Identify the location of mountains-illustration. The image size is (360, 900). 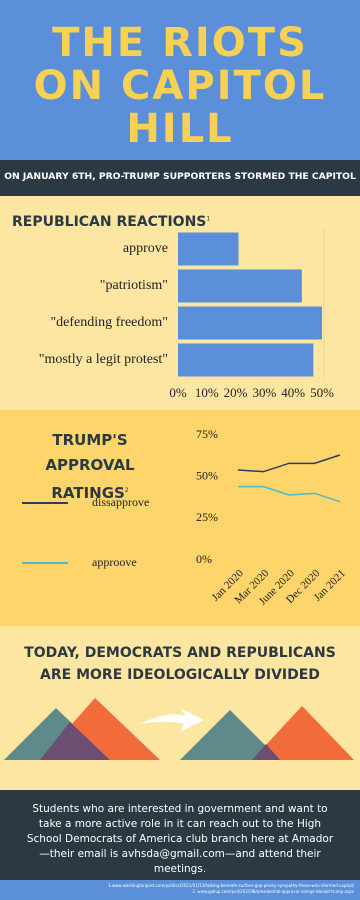
(179, 729).